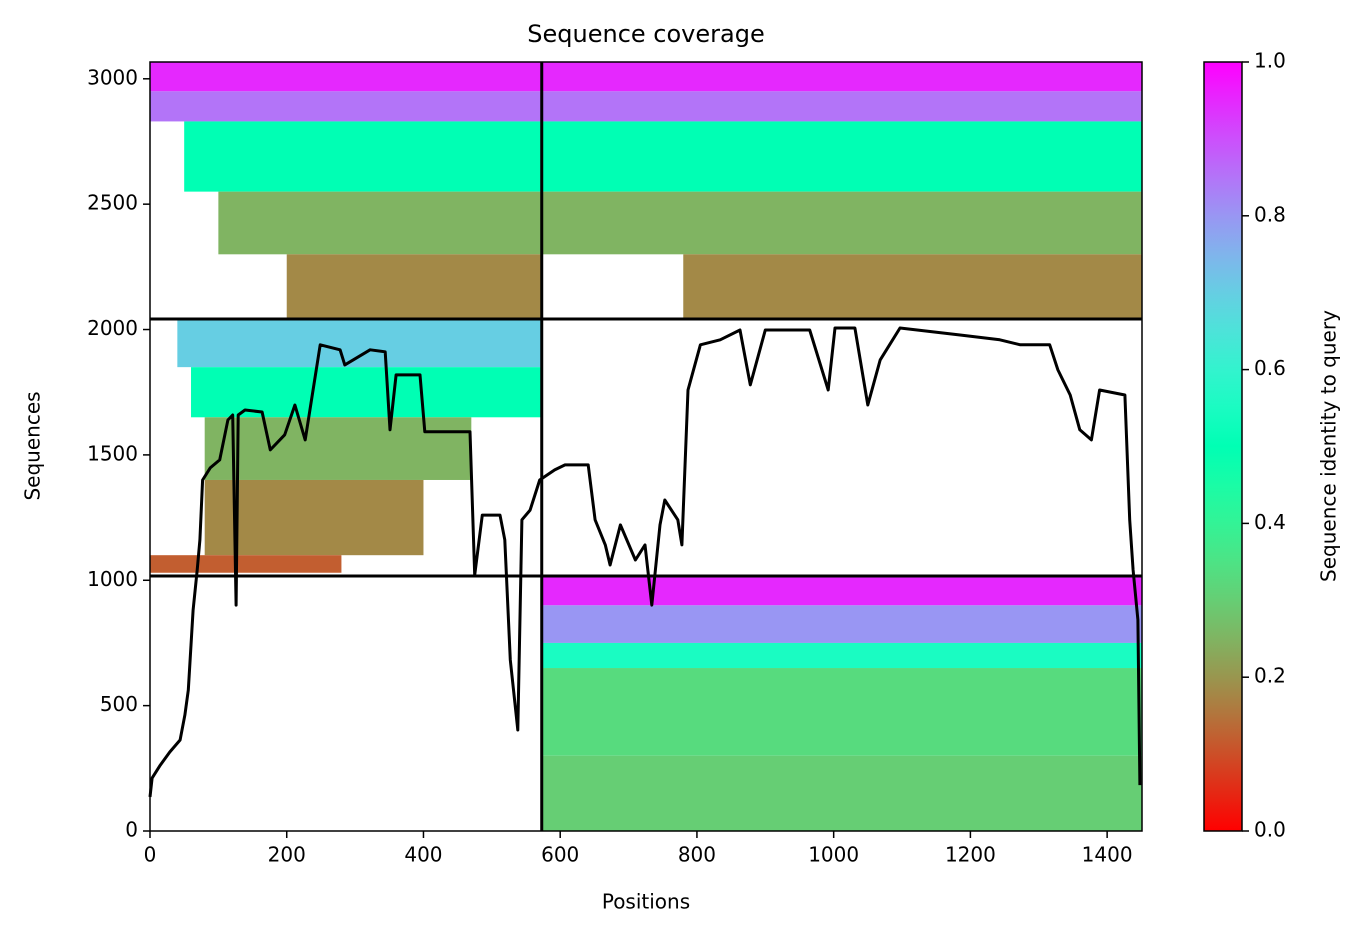 The image size is (1364, 939). What do you see at coordinates (646, 902) in the screenshot?
I see `x-axis-label: Positions` at bounding box center [646, 902].